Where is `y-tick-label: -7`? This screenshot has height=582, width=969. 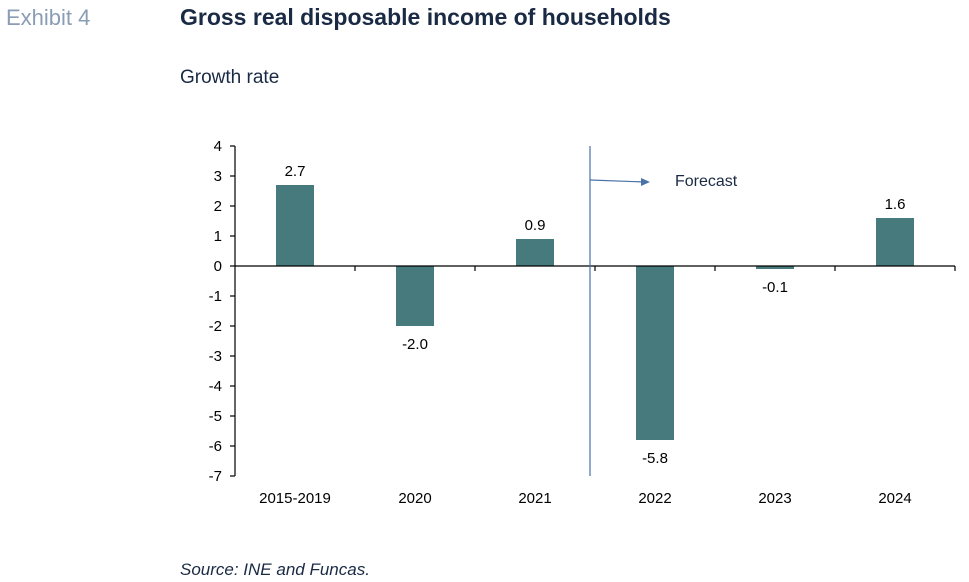
y-tick-label: -7 is located at coordinates (215, 476).